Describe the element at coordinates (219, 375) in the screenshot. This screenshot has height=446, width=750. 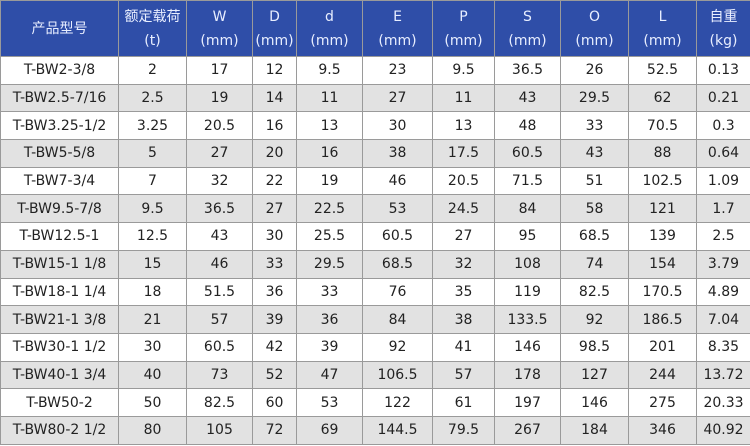
I see `table-cell: 73` at that location.